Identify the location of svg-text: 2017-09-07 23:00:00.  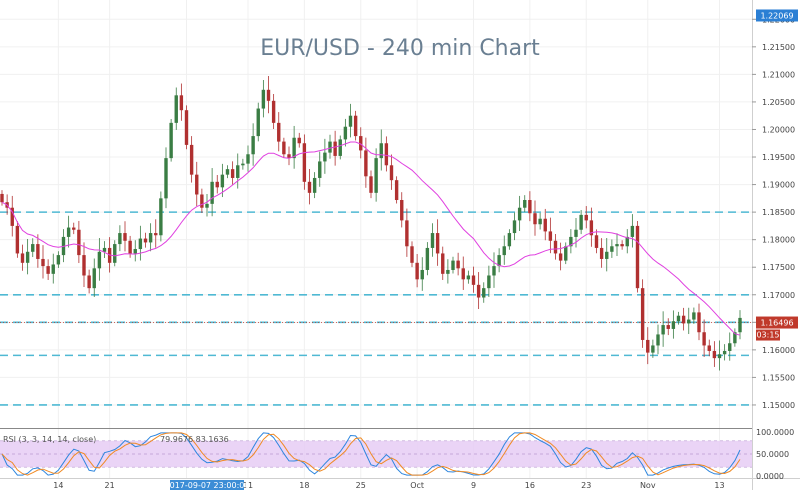
(207, 485).